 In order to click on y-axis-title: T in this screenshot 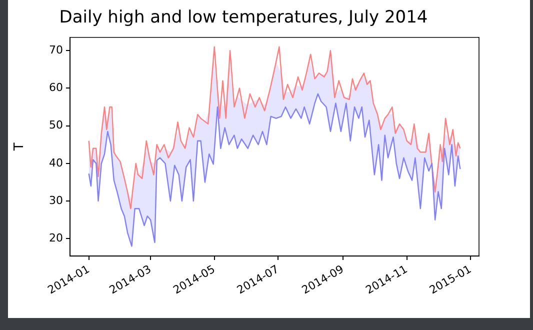, I will do `click(20, 147)`.